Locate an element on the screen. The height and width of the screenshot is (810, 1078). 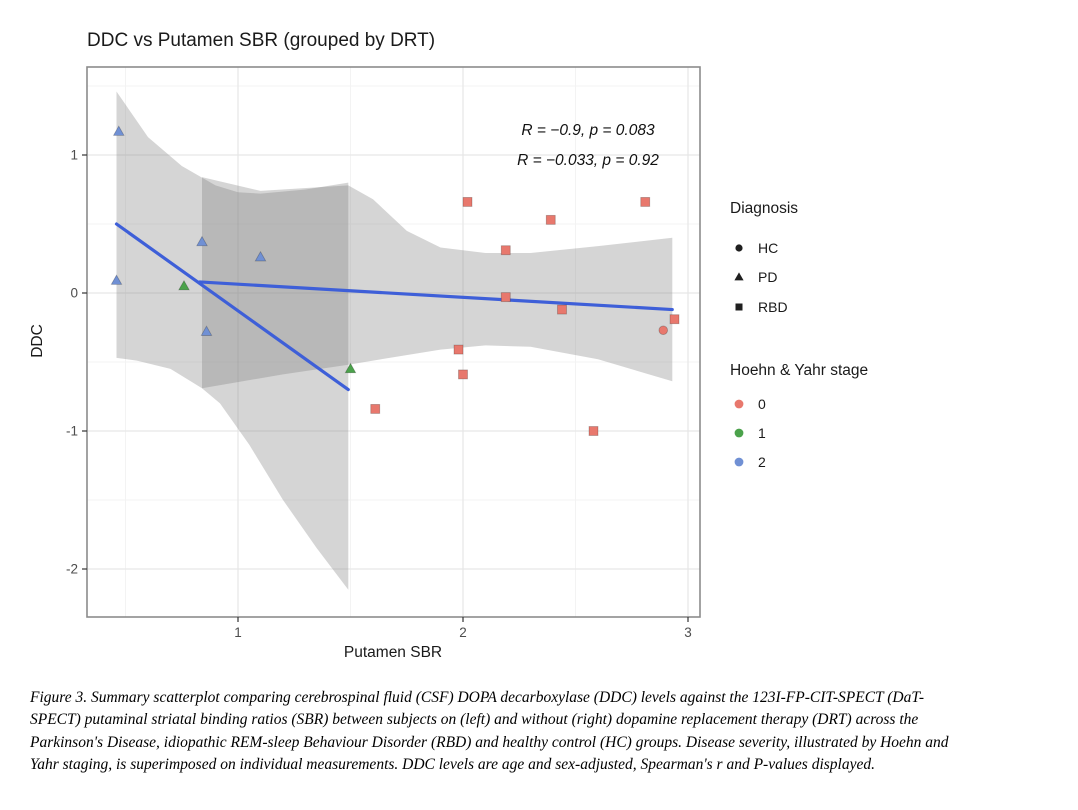
legend-label-hy0: 0 is located at coordinates (762, 404).